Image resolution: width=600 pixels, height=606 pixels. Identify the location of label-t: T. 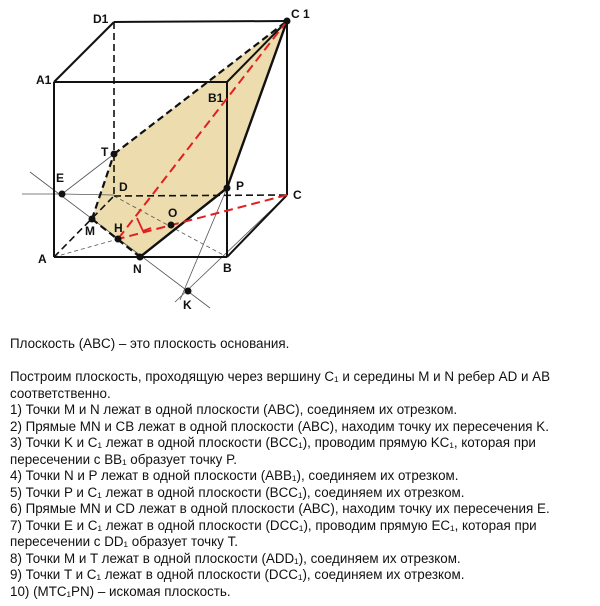
(105, 152).